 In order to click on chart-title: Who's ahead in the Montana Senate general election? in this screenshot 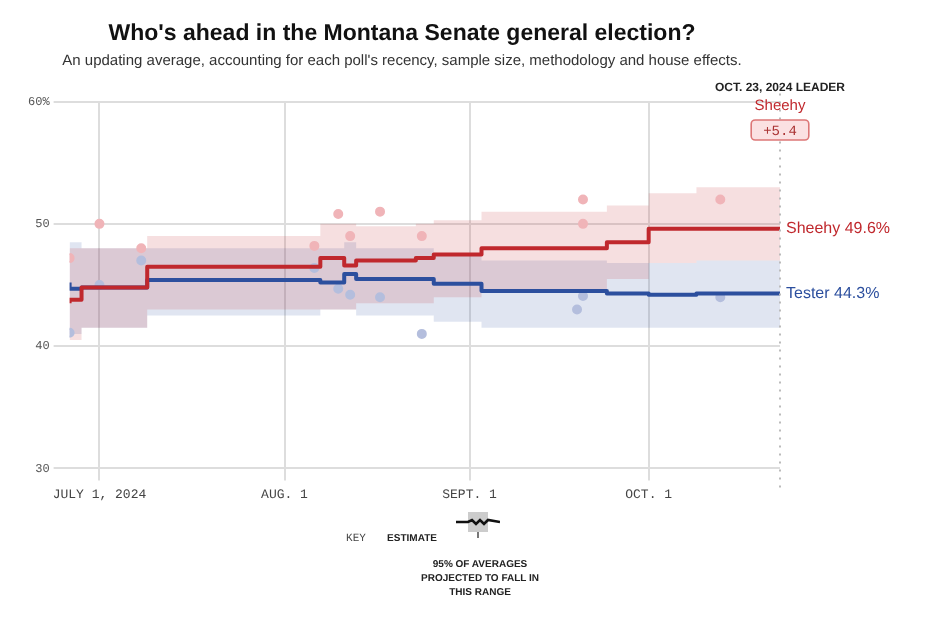, I will do `click(402, 34)`.